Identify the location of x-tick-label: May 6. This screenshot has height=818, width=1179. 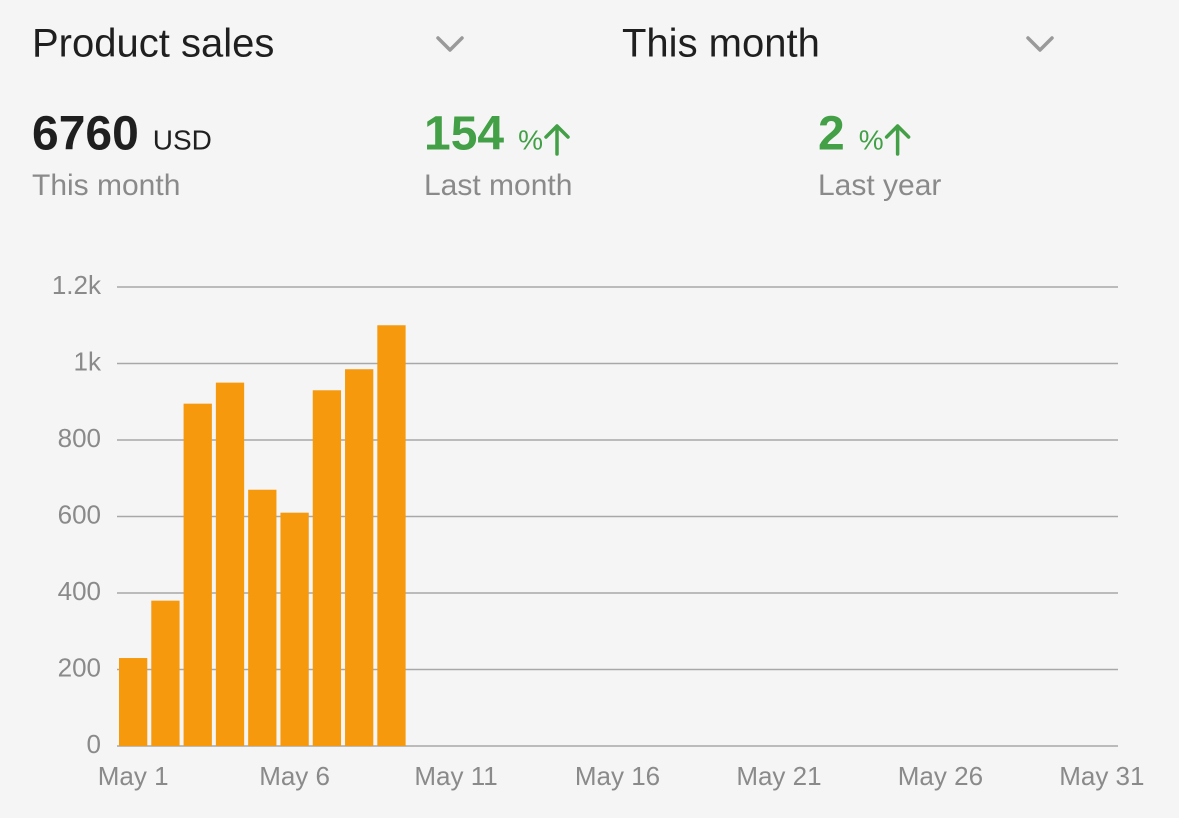
(294, 776).